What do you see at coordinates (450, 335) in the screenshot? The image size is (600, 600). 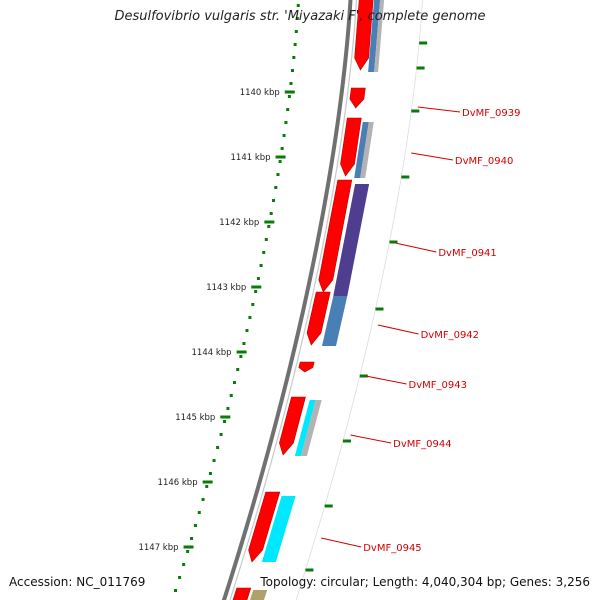 I see `gene-label: DvMF_0942` at bounding box center [450, 335].